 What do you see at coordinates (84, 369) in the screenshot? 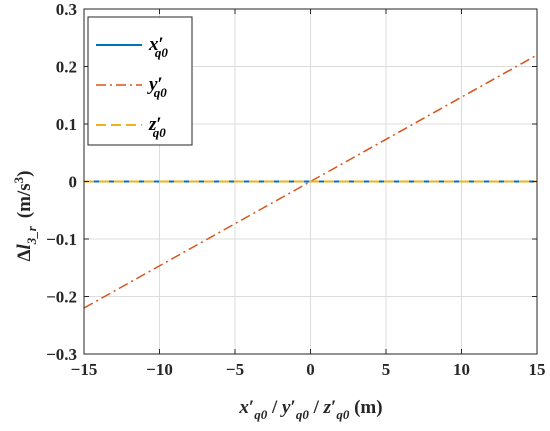
I see `x-tick-label: −15` at bounding box center [84, 369].